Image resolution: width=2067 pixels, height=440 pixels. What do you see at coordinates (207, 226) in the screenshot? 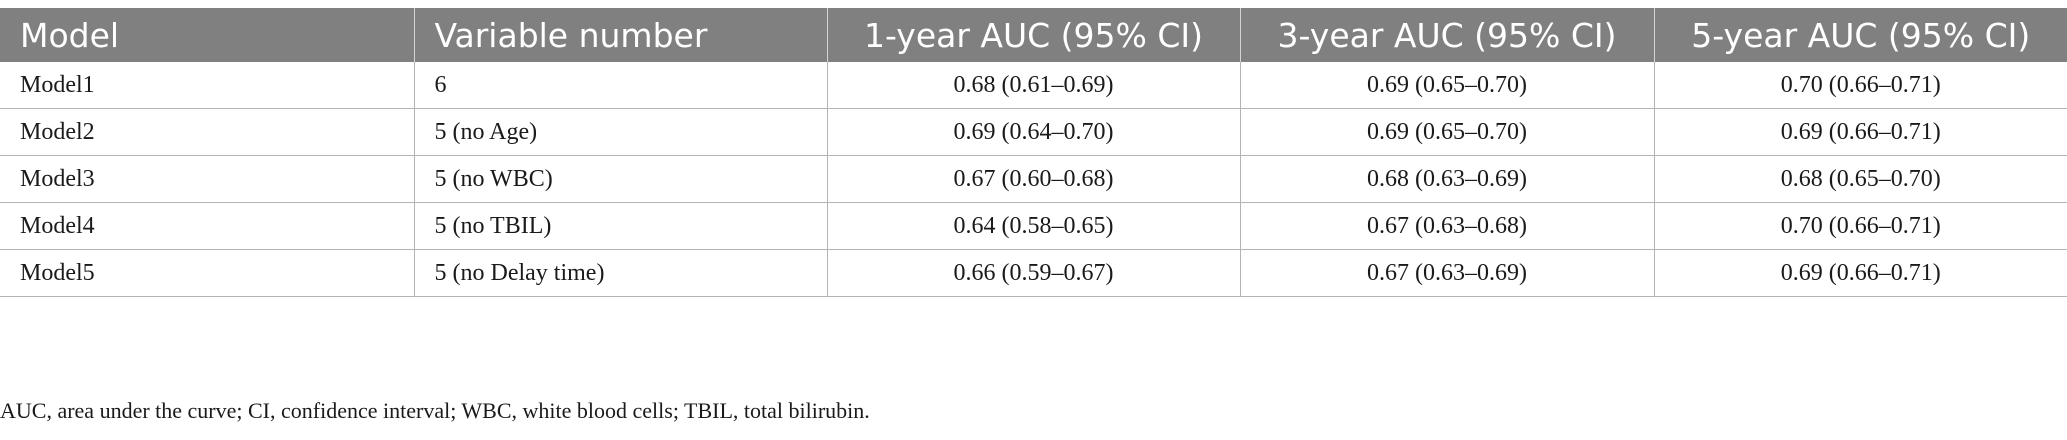
I see `cell-model: Model4` at bounding box center [207, 226].